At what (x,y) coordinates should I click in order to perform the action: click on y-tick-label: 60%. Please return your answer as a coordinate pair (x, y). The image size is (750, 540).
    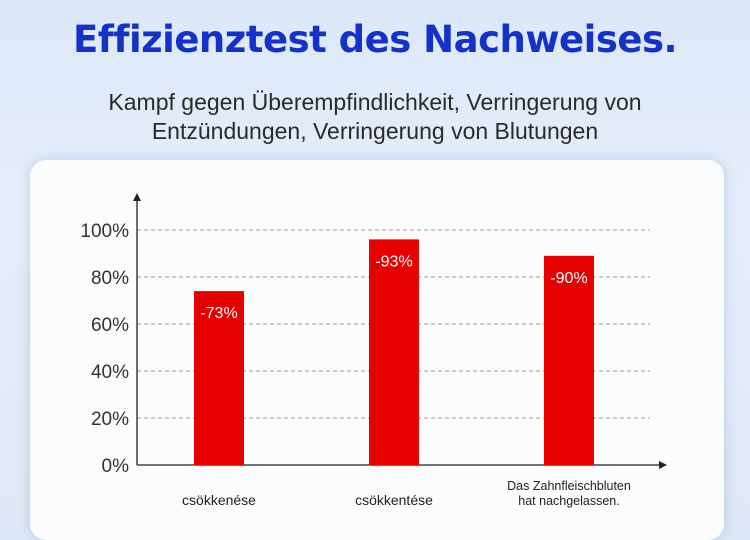
    Looking at the image, I should click on (110, 325).